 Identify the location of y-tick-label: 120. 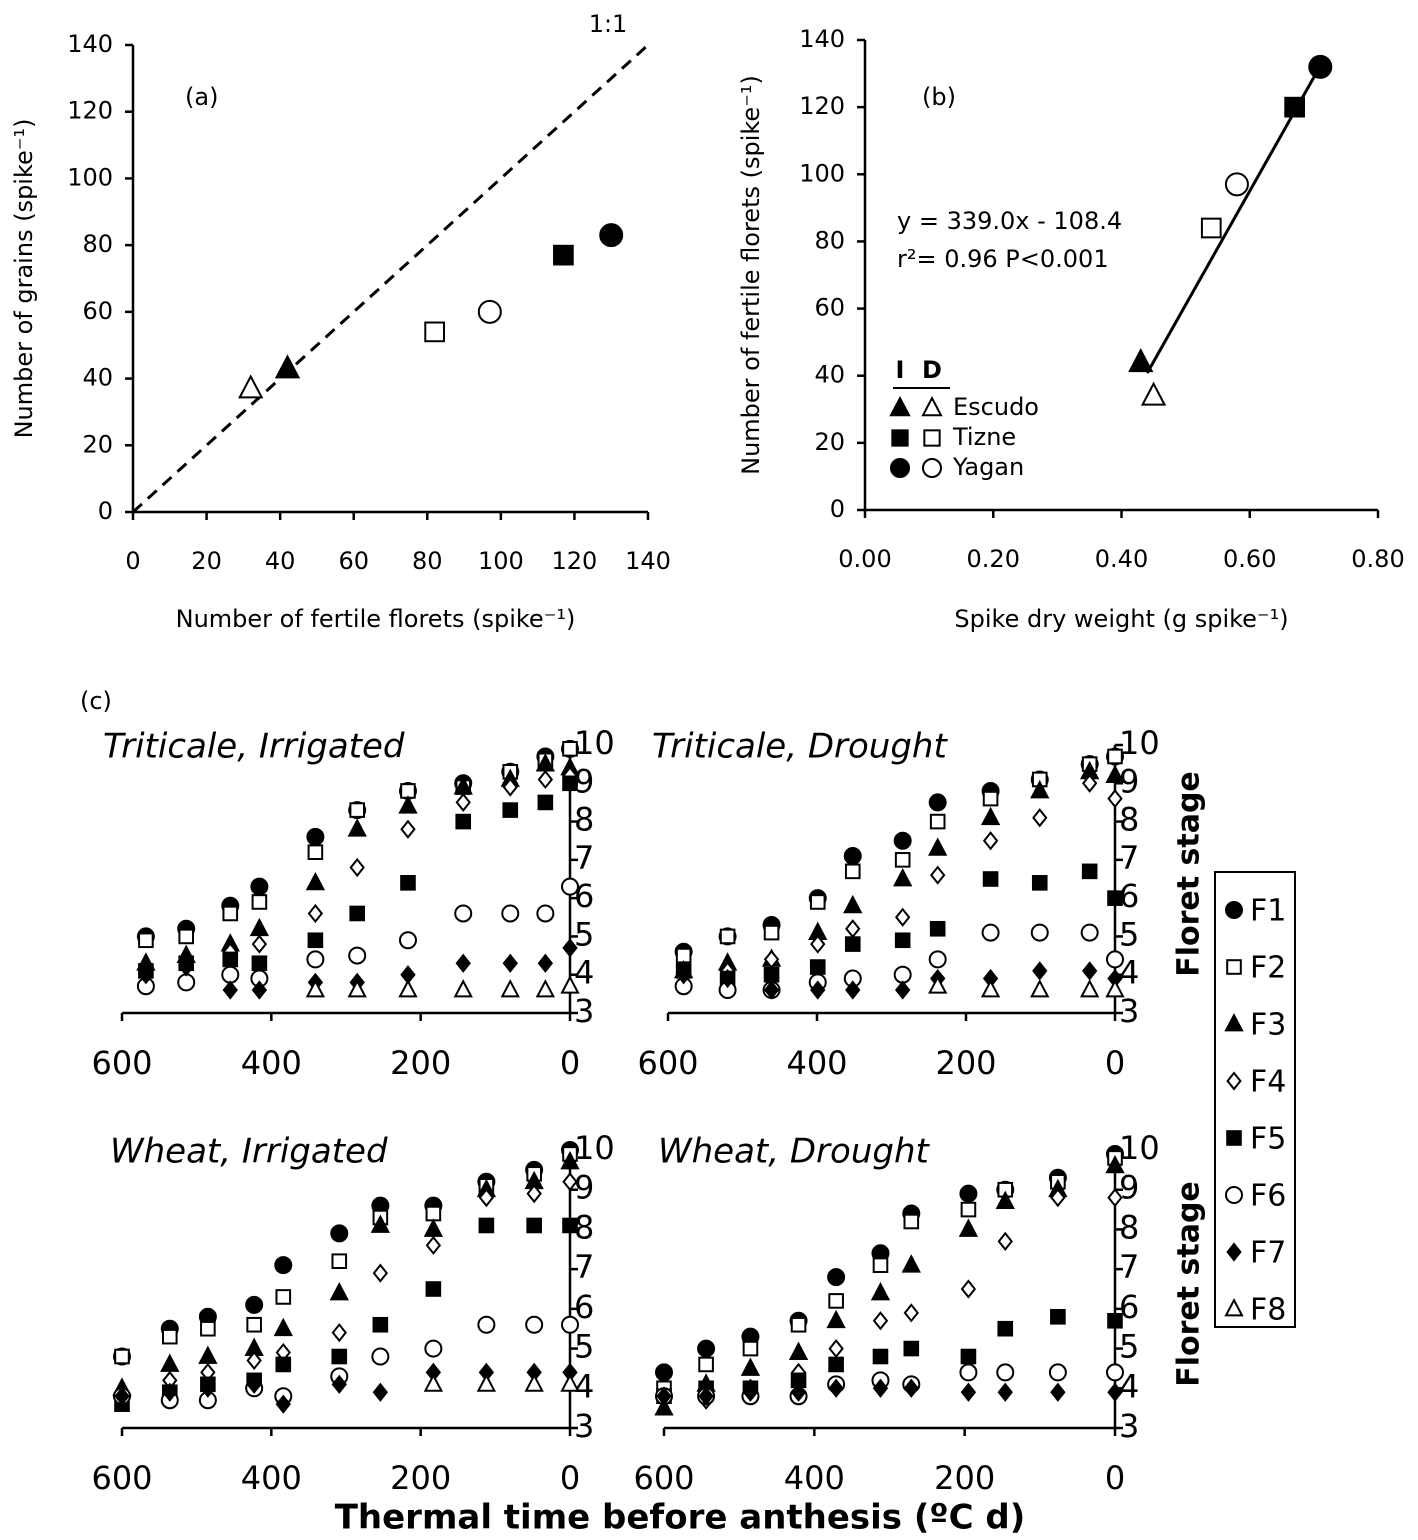
(90, 111).